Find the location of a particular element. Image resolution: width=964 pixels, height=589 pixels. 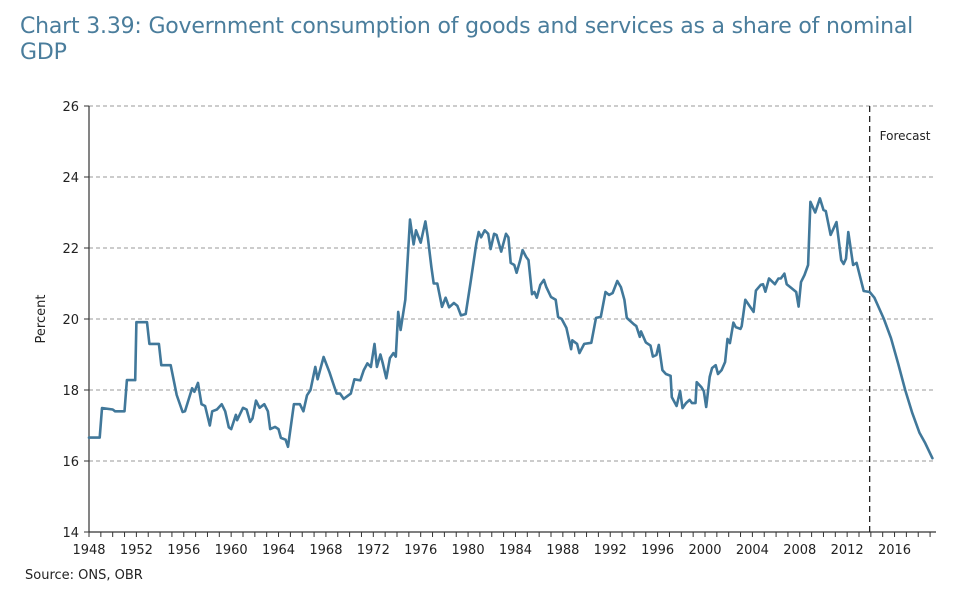

annotations: Forecast is located at coordinates (900, 319).